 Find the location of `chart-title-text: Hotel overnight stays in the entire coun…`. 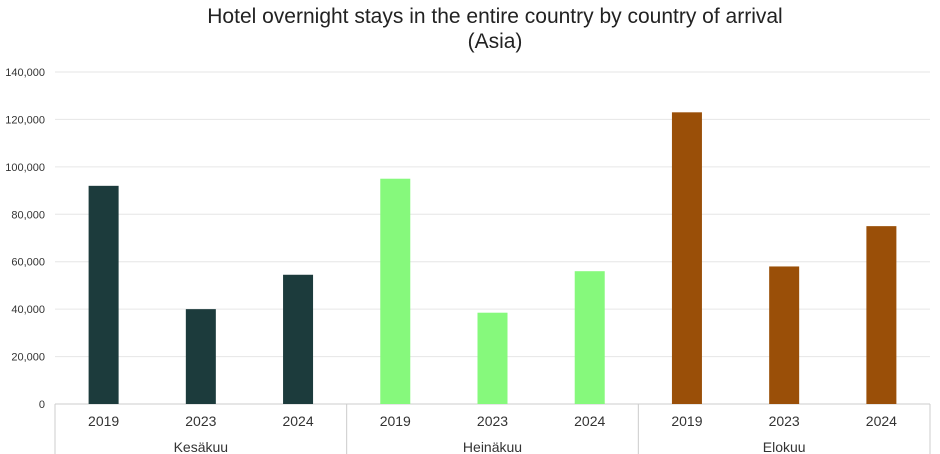

chart-title-text: Hotel overnight stays in the entire coun… is located at coordinates (495, 16).